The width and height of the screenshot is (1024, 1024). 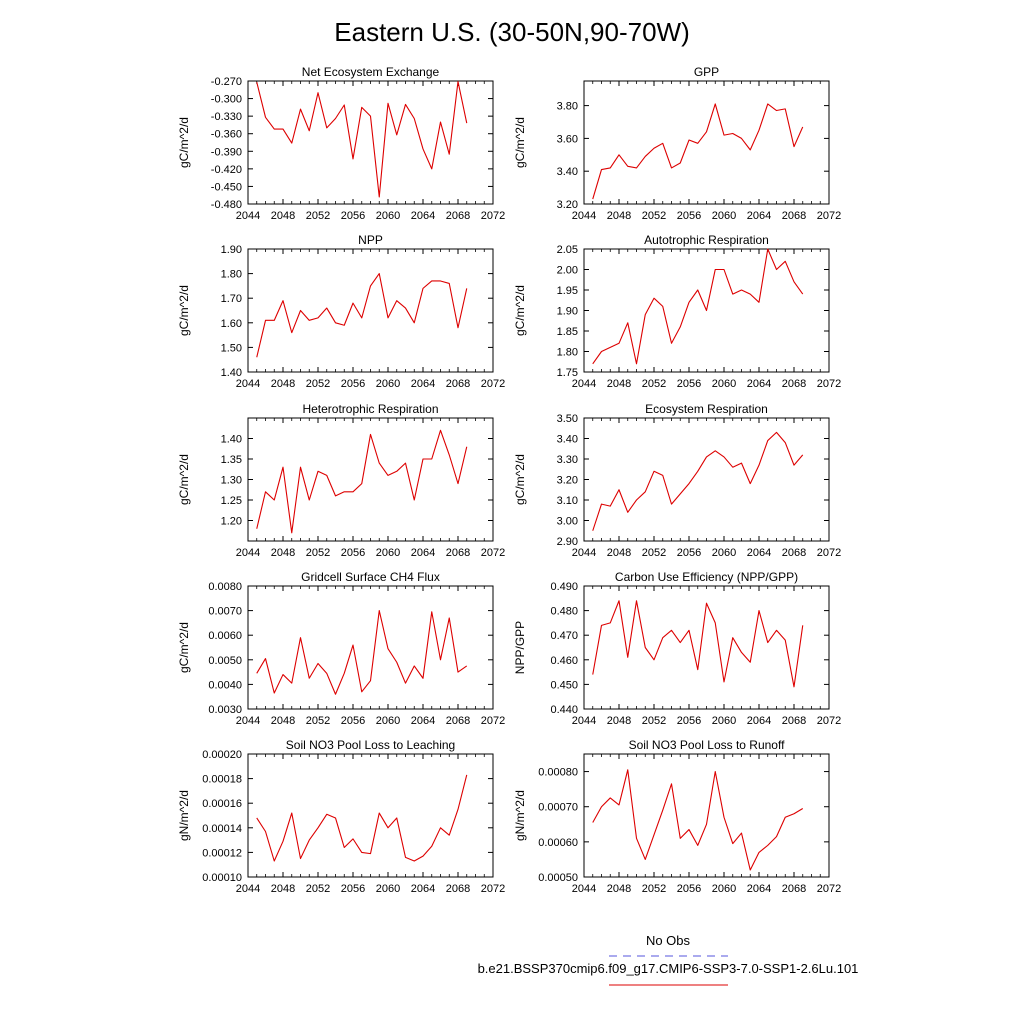 I want to click on chart-7-ytick-label: 0.480, so click(x=564, y=612).